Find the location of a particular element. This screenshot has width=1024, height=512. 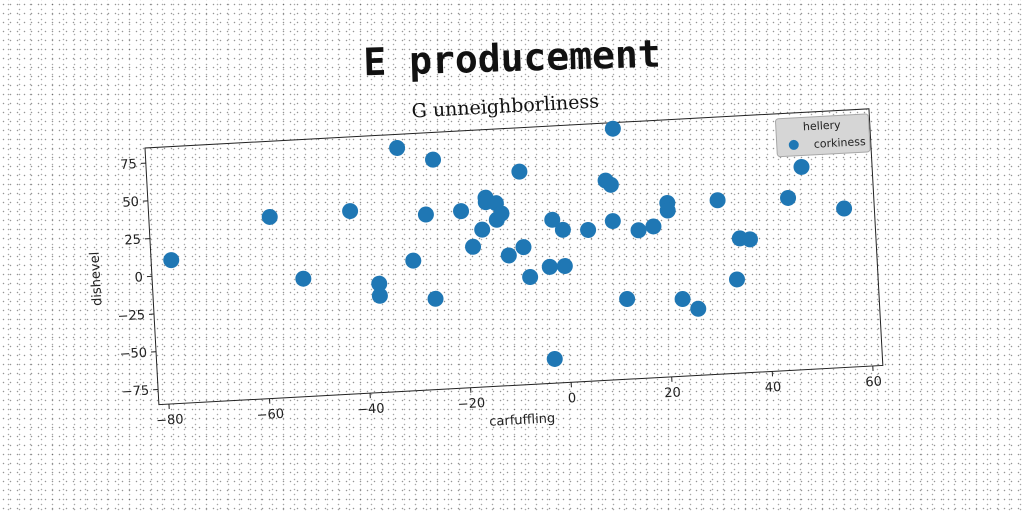

x-tick-label: 40 is located at coordinates (772, 388).